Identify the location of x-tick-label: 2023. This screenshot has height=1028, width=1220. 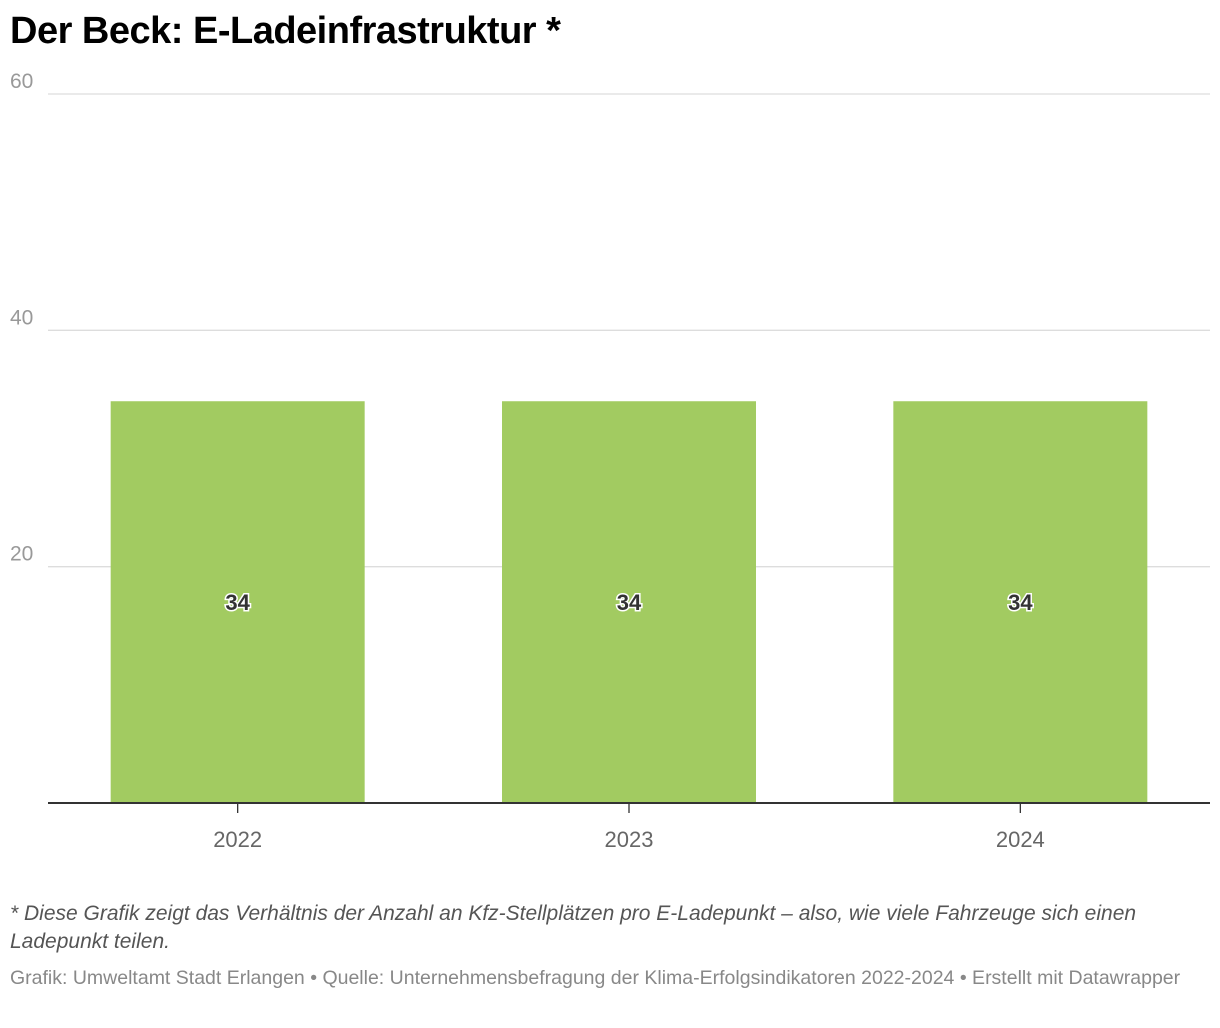
(629, 839).